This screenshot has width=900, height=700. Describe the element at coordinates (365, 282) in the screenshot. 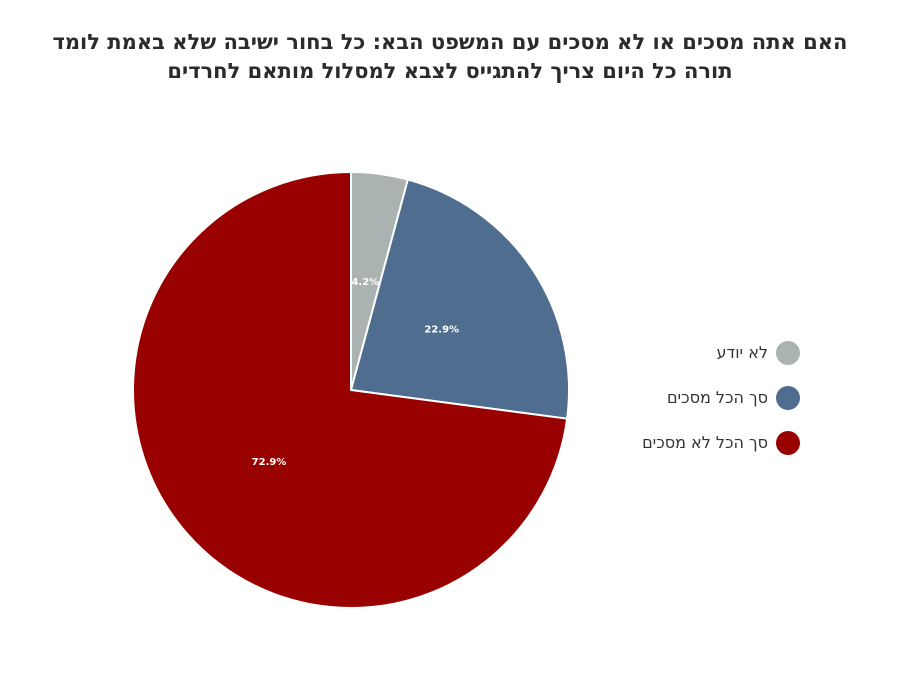

I see `slice-value-label: 4.2%` at that location.